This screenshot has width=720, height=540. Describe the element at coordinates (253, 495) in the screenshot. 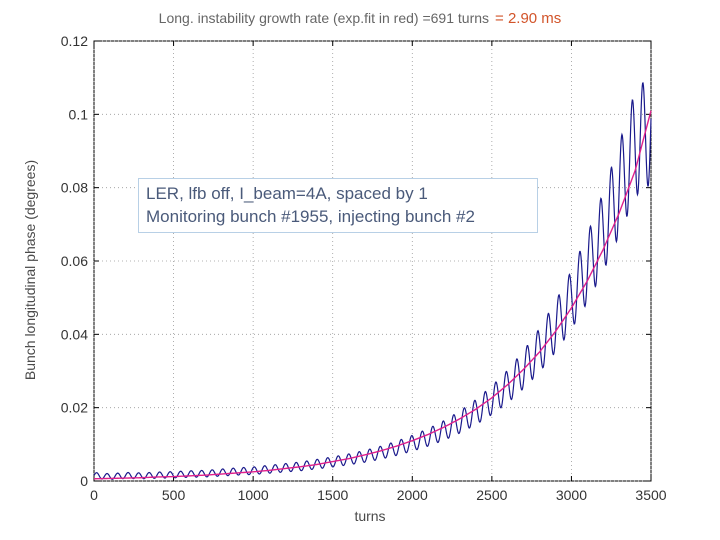

I see `x-tick-label: 1000` at that location.